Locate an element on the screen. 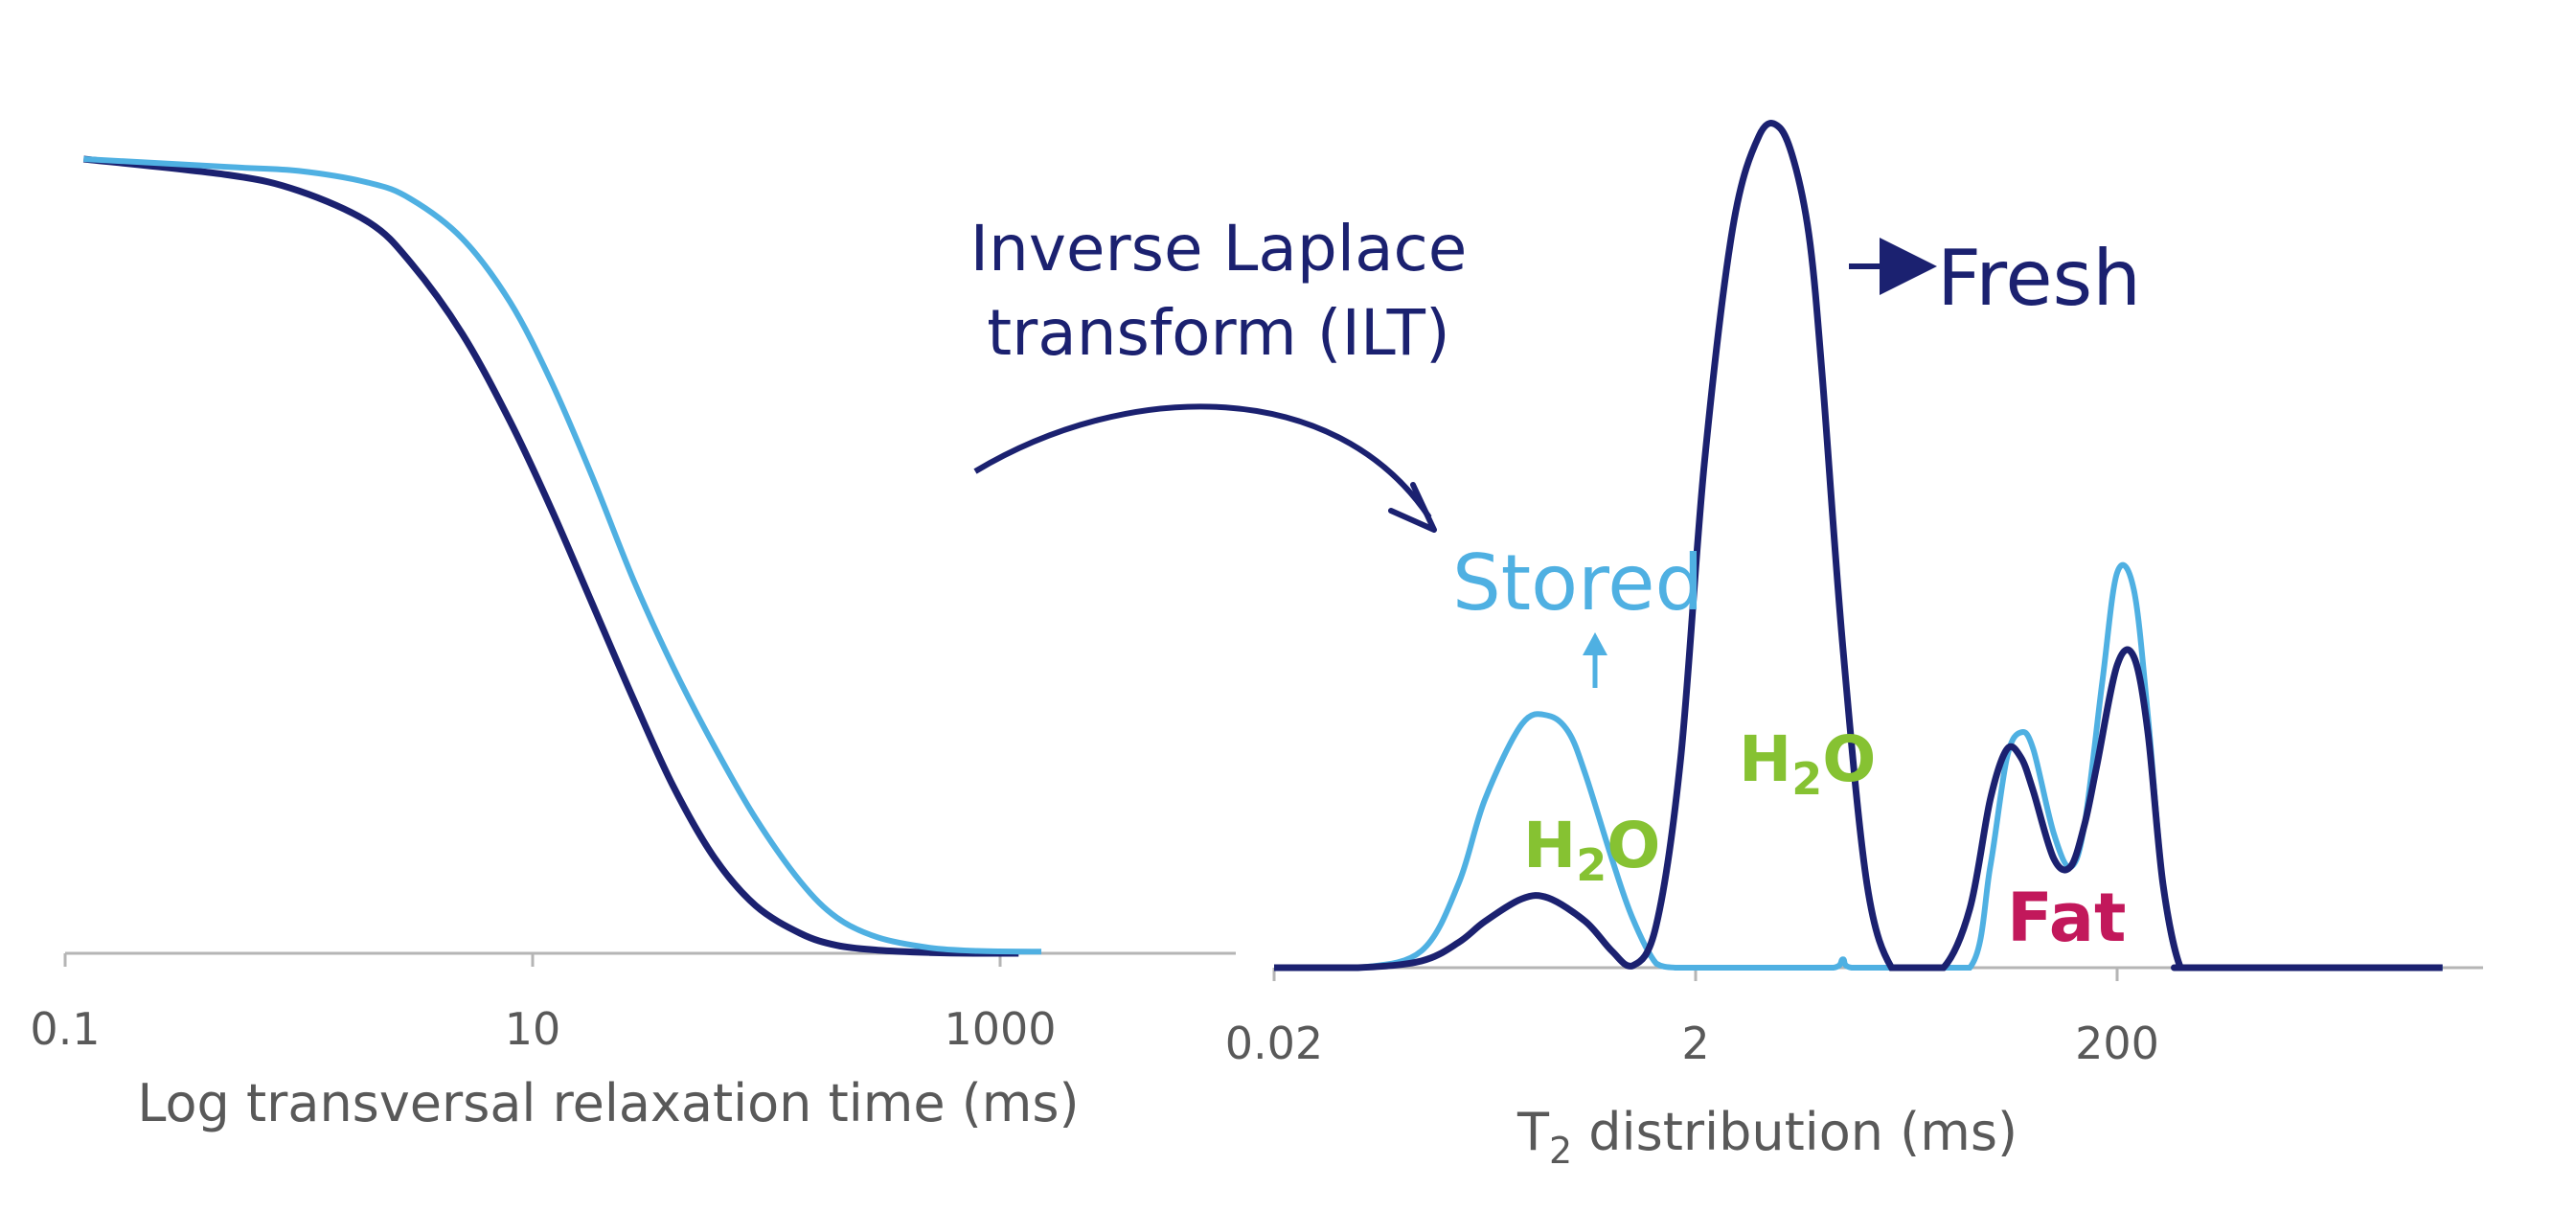 This screenshot has width=2576, height=1212. decay-x-axis-title: Log transversal relaxation time (ms) is located at coordinates (608, 1103).